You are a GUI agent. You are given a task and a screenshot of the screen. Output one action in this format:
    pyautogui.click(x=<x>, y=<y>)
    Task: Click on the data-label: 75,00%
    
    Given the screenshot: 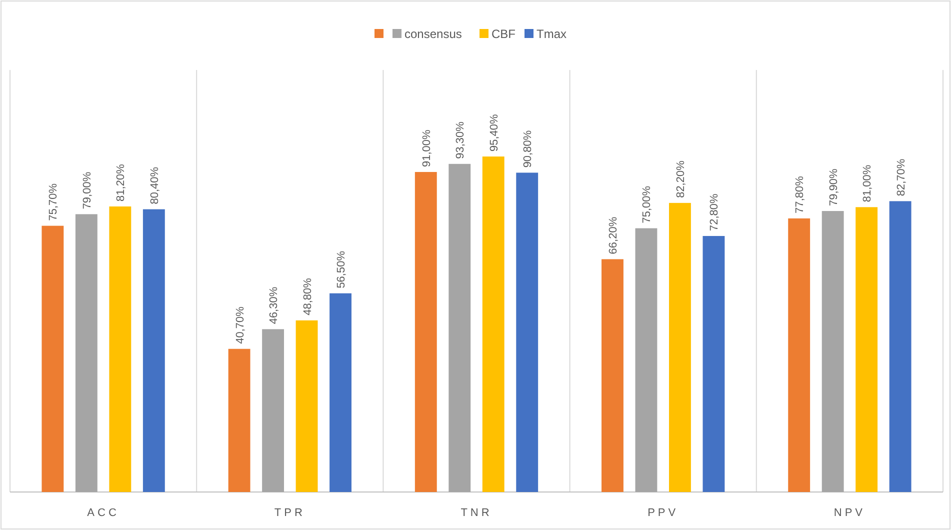 What is the action you would take?
    pyautogui.click(x=647, y=205)
    